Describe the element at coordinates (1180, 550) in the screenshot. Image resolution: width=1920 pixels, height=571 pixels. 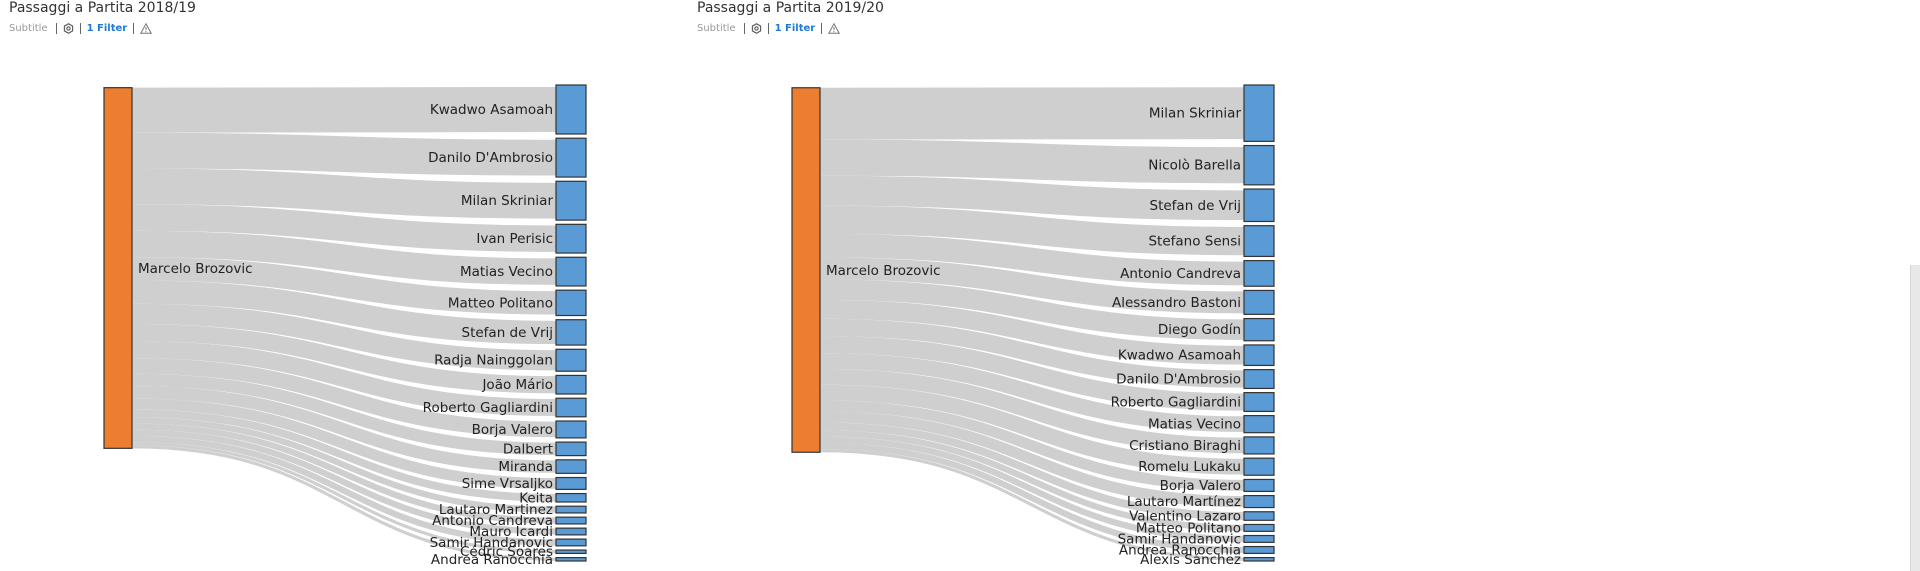
I see `target-node-label: Andrea Ranocchia` at that location.